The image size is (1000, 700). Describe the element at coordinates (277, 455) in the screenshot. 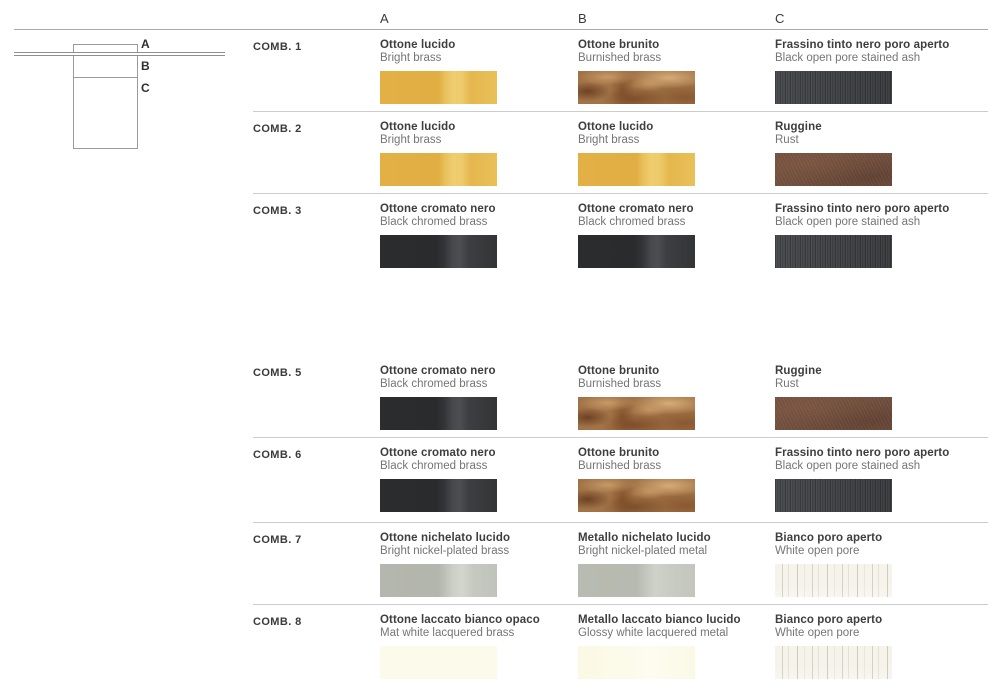

I see `combination-label: COMB. 6` at that location.